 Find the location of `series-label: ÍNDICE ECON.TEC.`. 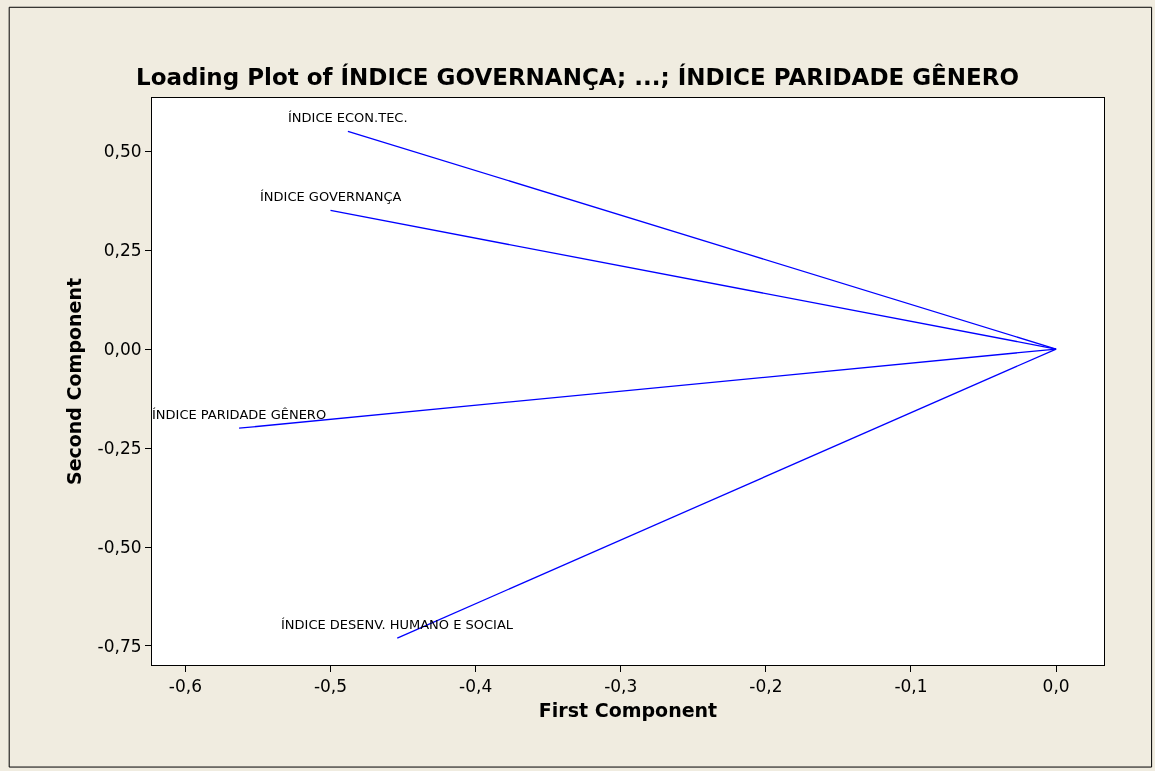

series-label: ÍNDICE ECON.TEC. is located at coordinates (348, 117).